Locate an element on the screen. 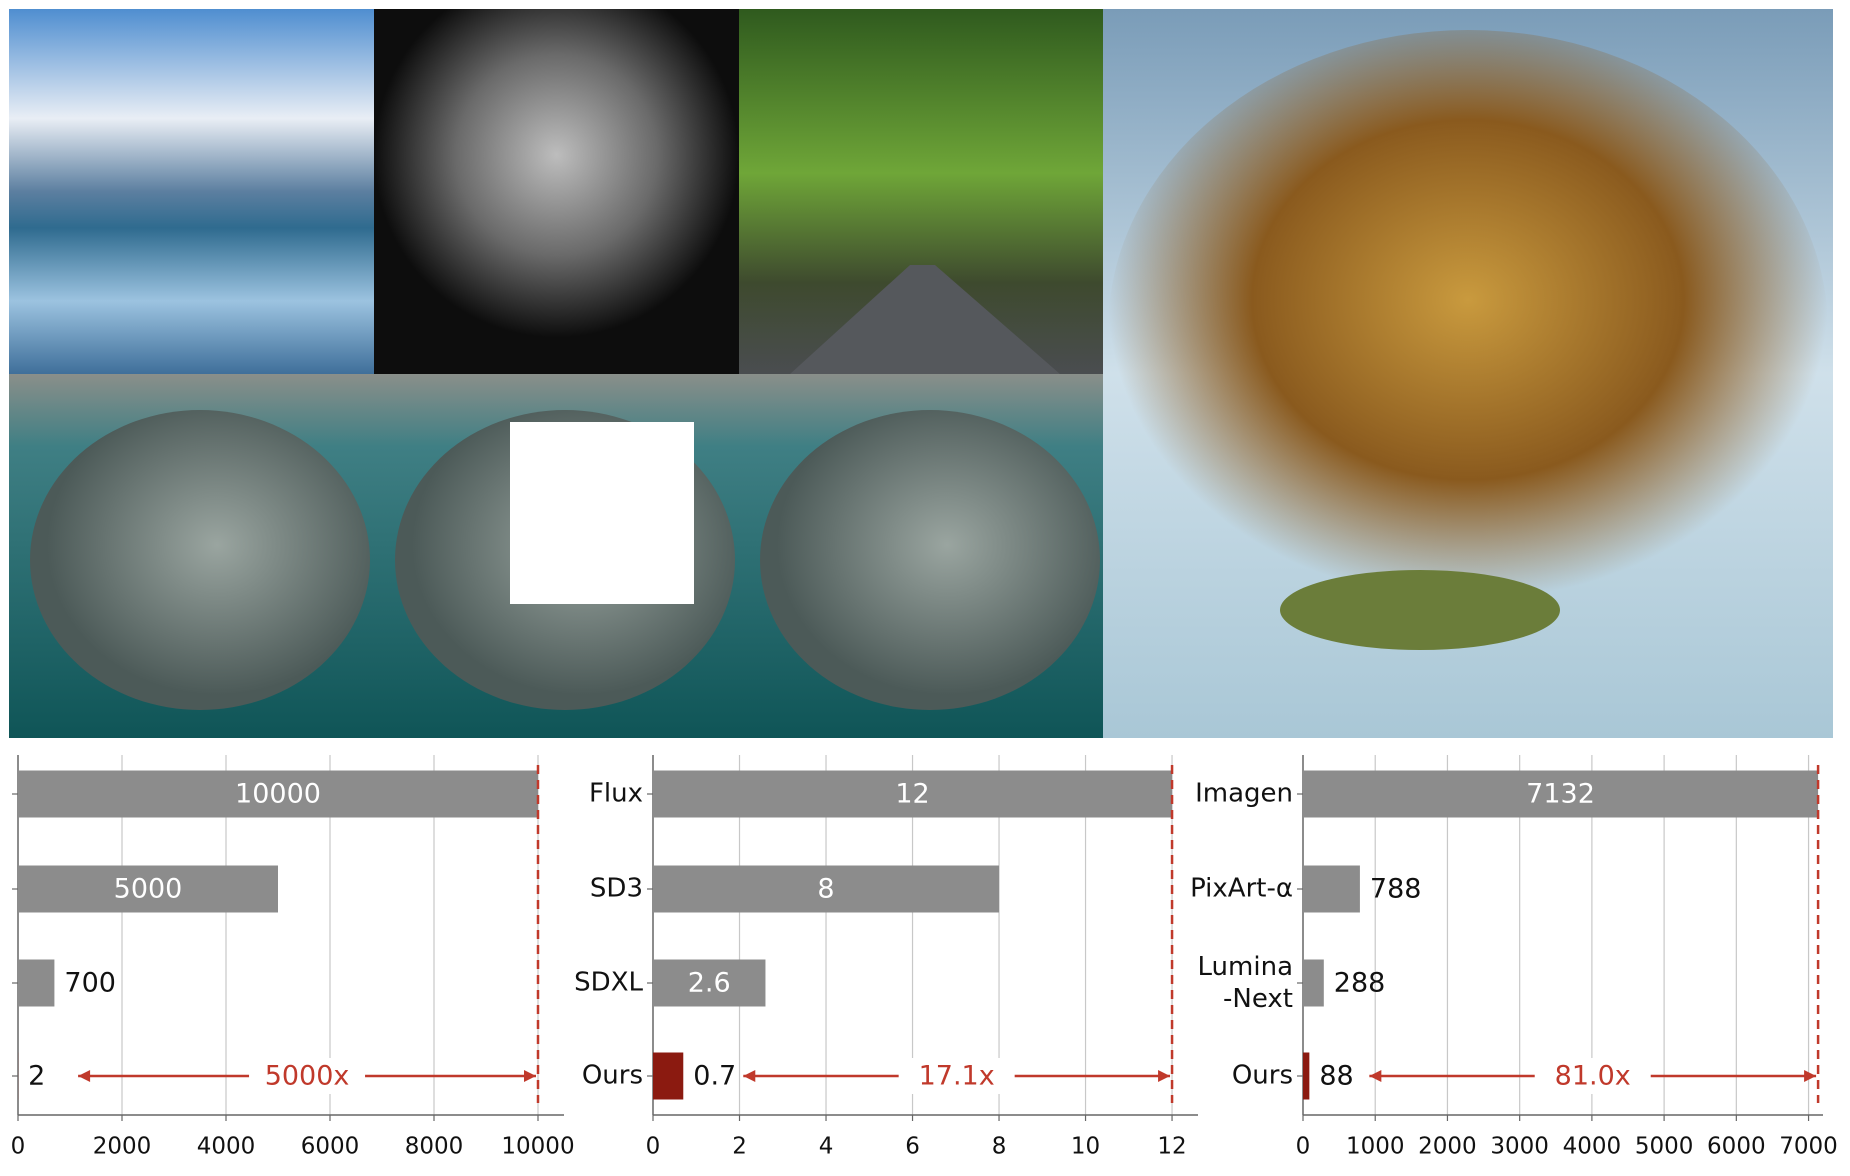 The height and width of the screenshot is (1176, 1850). x-tick-label: 5000 is located at coordinates (1664, 1147).